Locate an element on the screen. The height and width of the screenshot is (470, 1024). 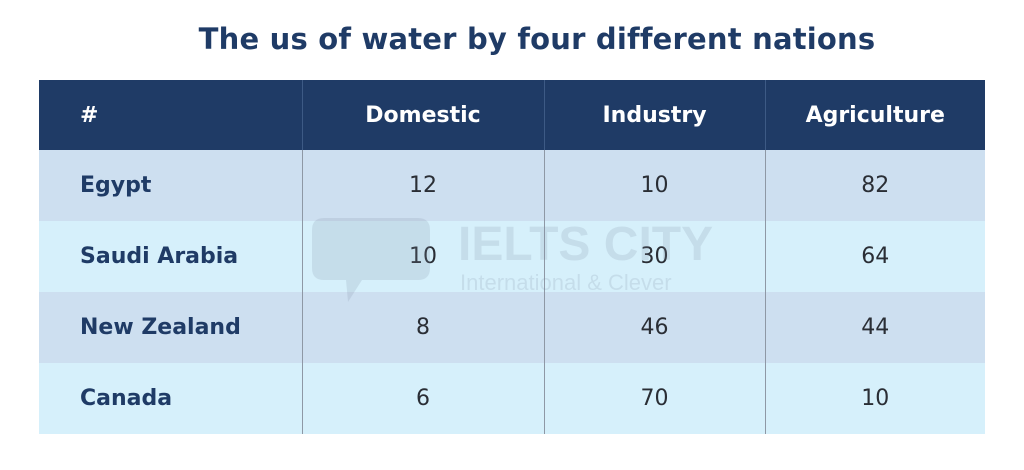
cell-domestic: 10 is located at coordinates (422, 256).